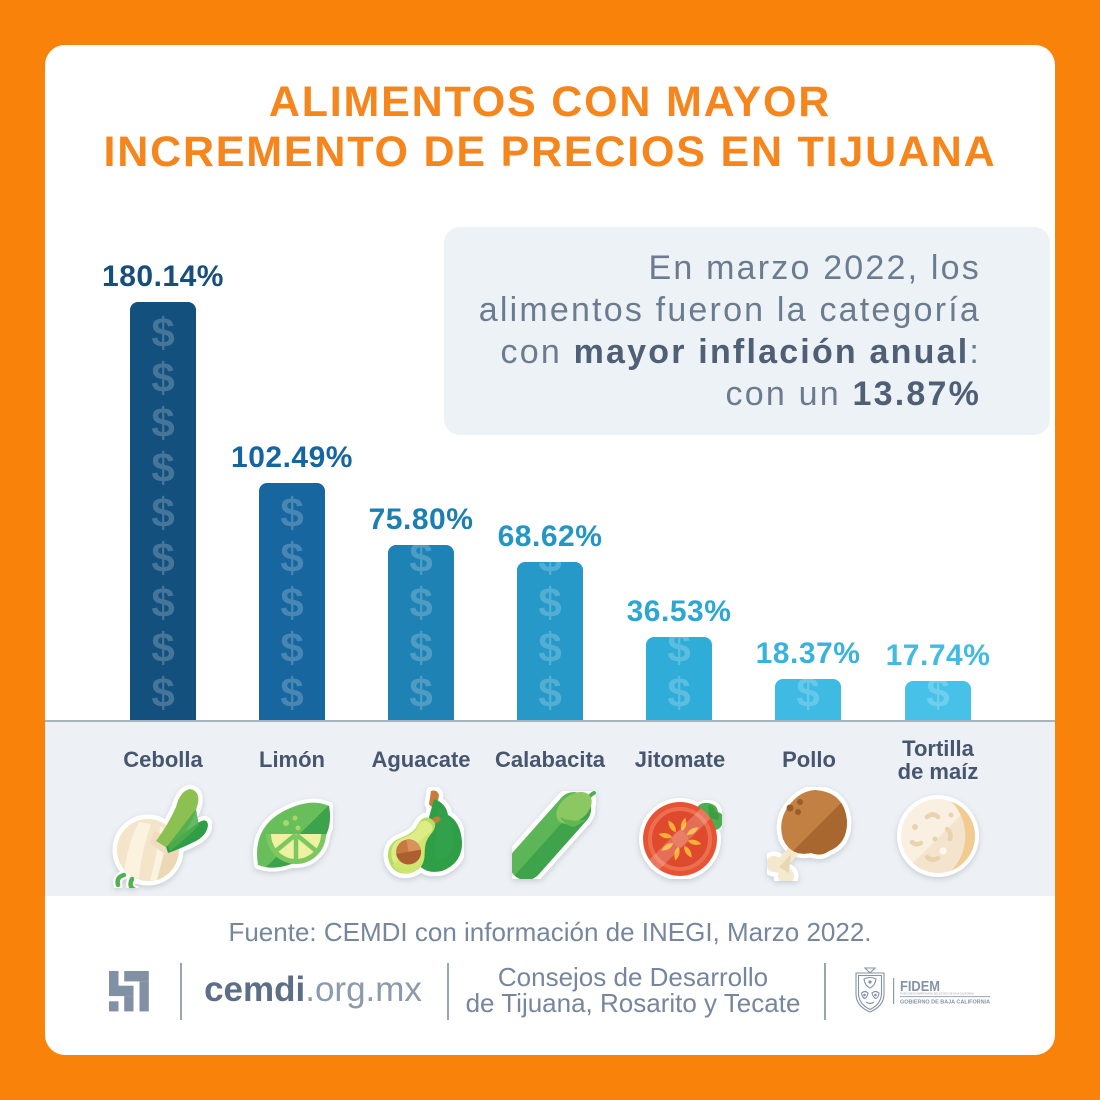 The width and height of the screenshot is (1100, 1100). I want to click on svg-text: GOBIERNO DE BAJA CALIFORNIA, so click(945, 1003).